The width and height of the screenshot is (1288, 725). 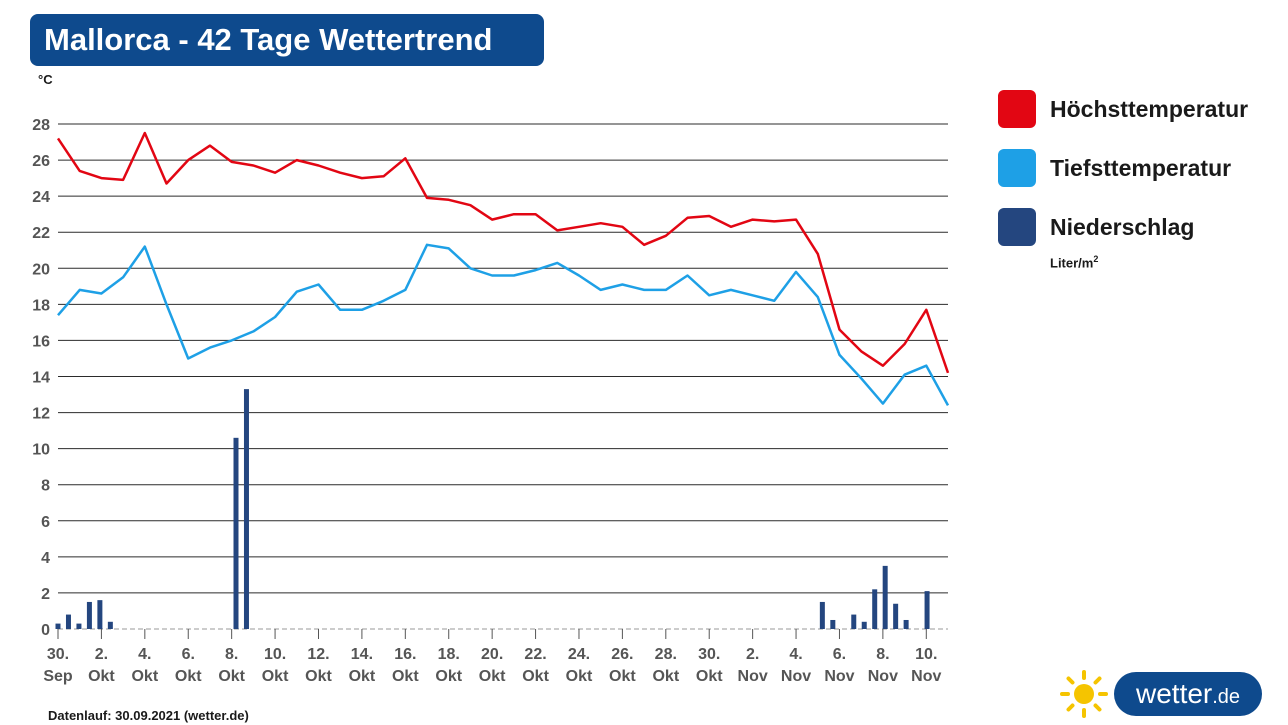 I want to click on x-tick-day: 20., so click(x=492, y=654).